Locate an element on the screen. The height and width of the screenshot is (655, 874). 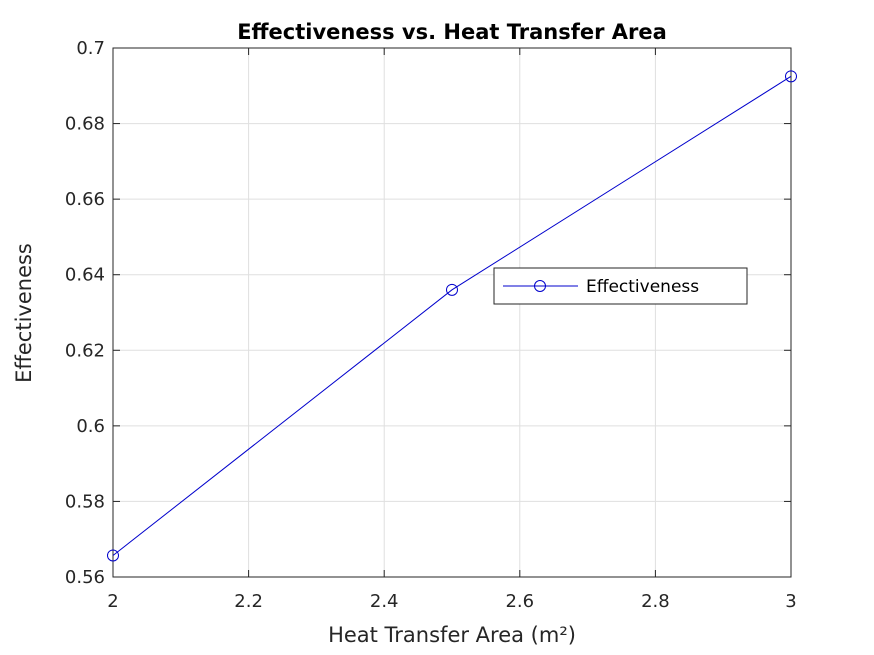
x-tick-label: 2 is located at coordinates (112, 601).